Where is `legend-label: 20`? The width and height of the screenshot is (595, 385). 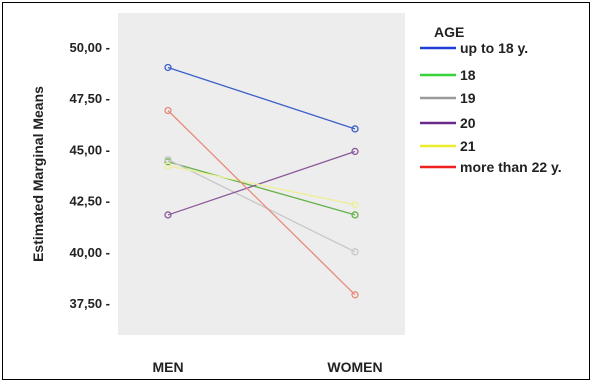
legend-label: 20 is located at coordinates (468, 123).